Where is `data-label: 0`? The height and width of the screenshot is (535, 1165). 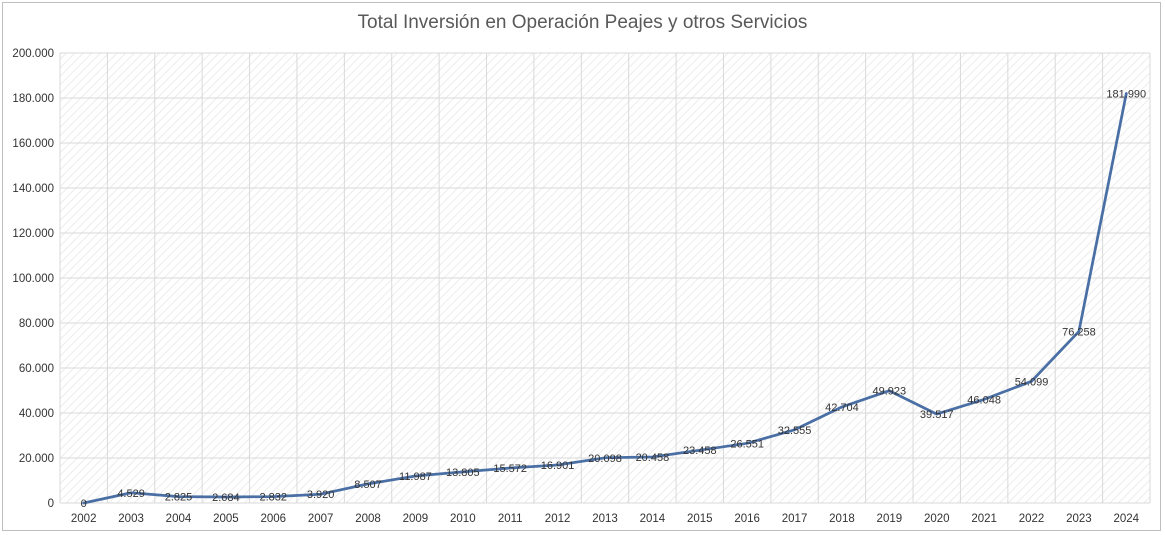 data-label: 0 is located at coordinates (84, 504).